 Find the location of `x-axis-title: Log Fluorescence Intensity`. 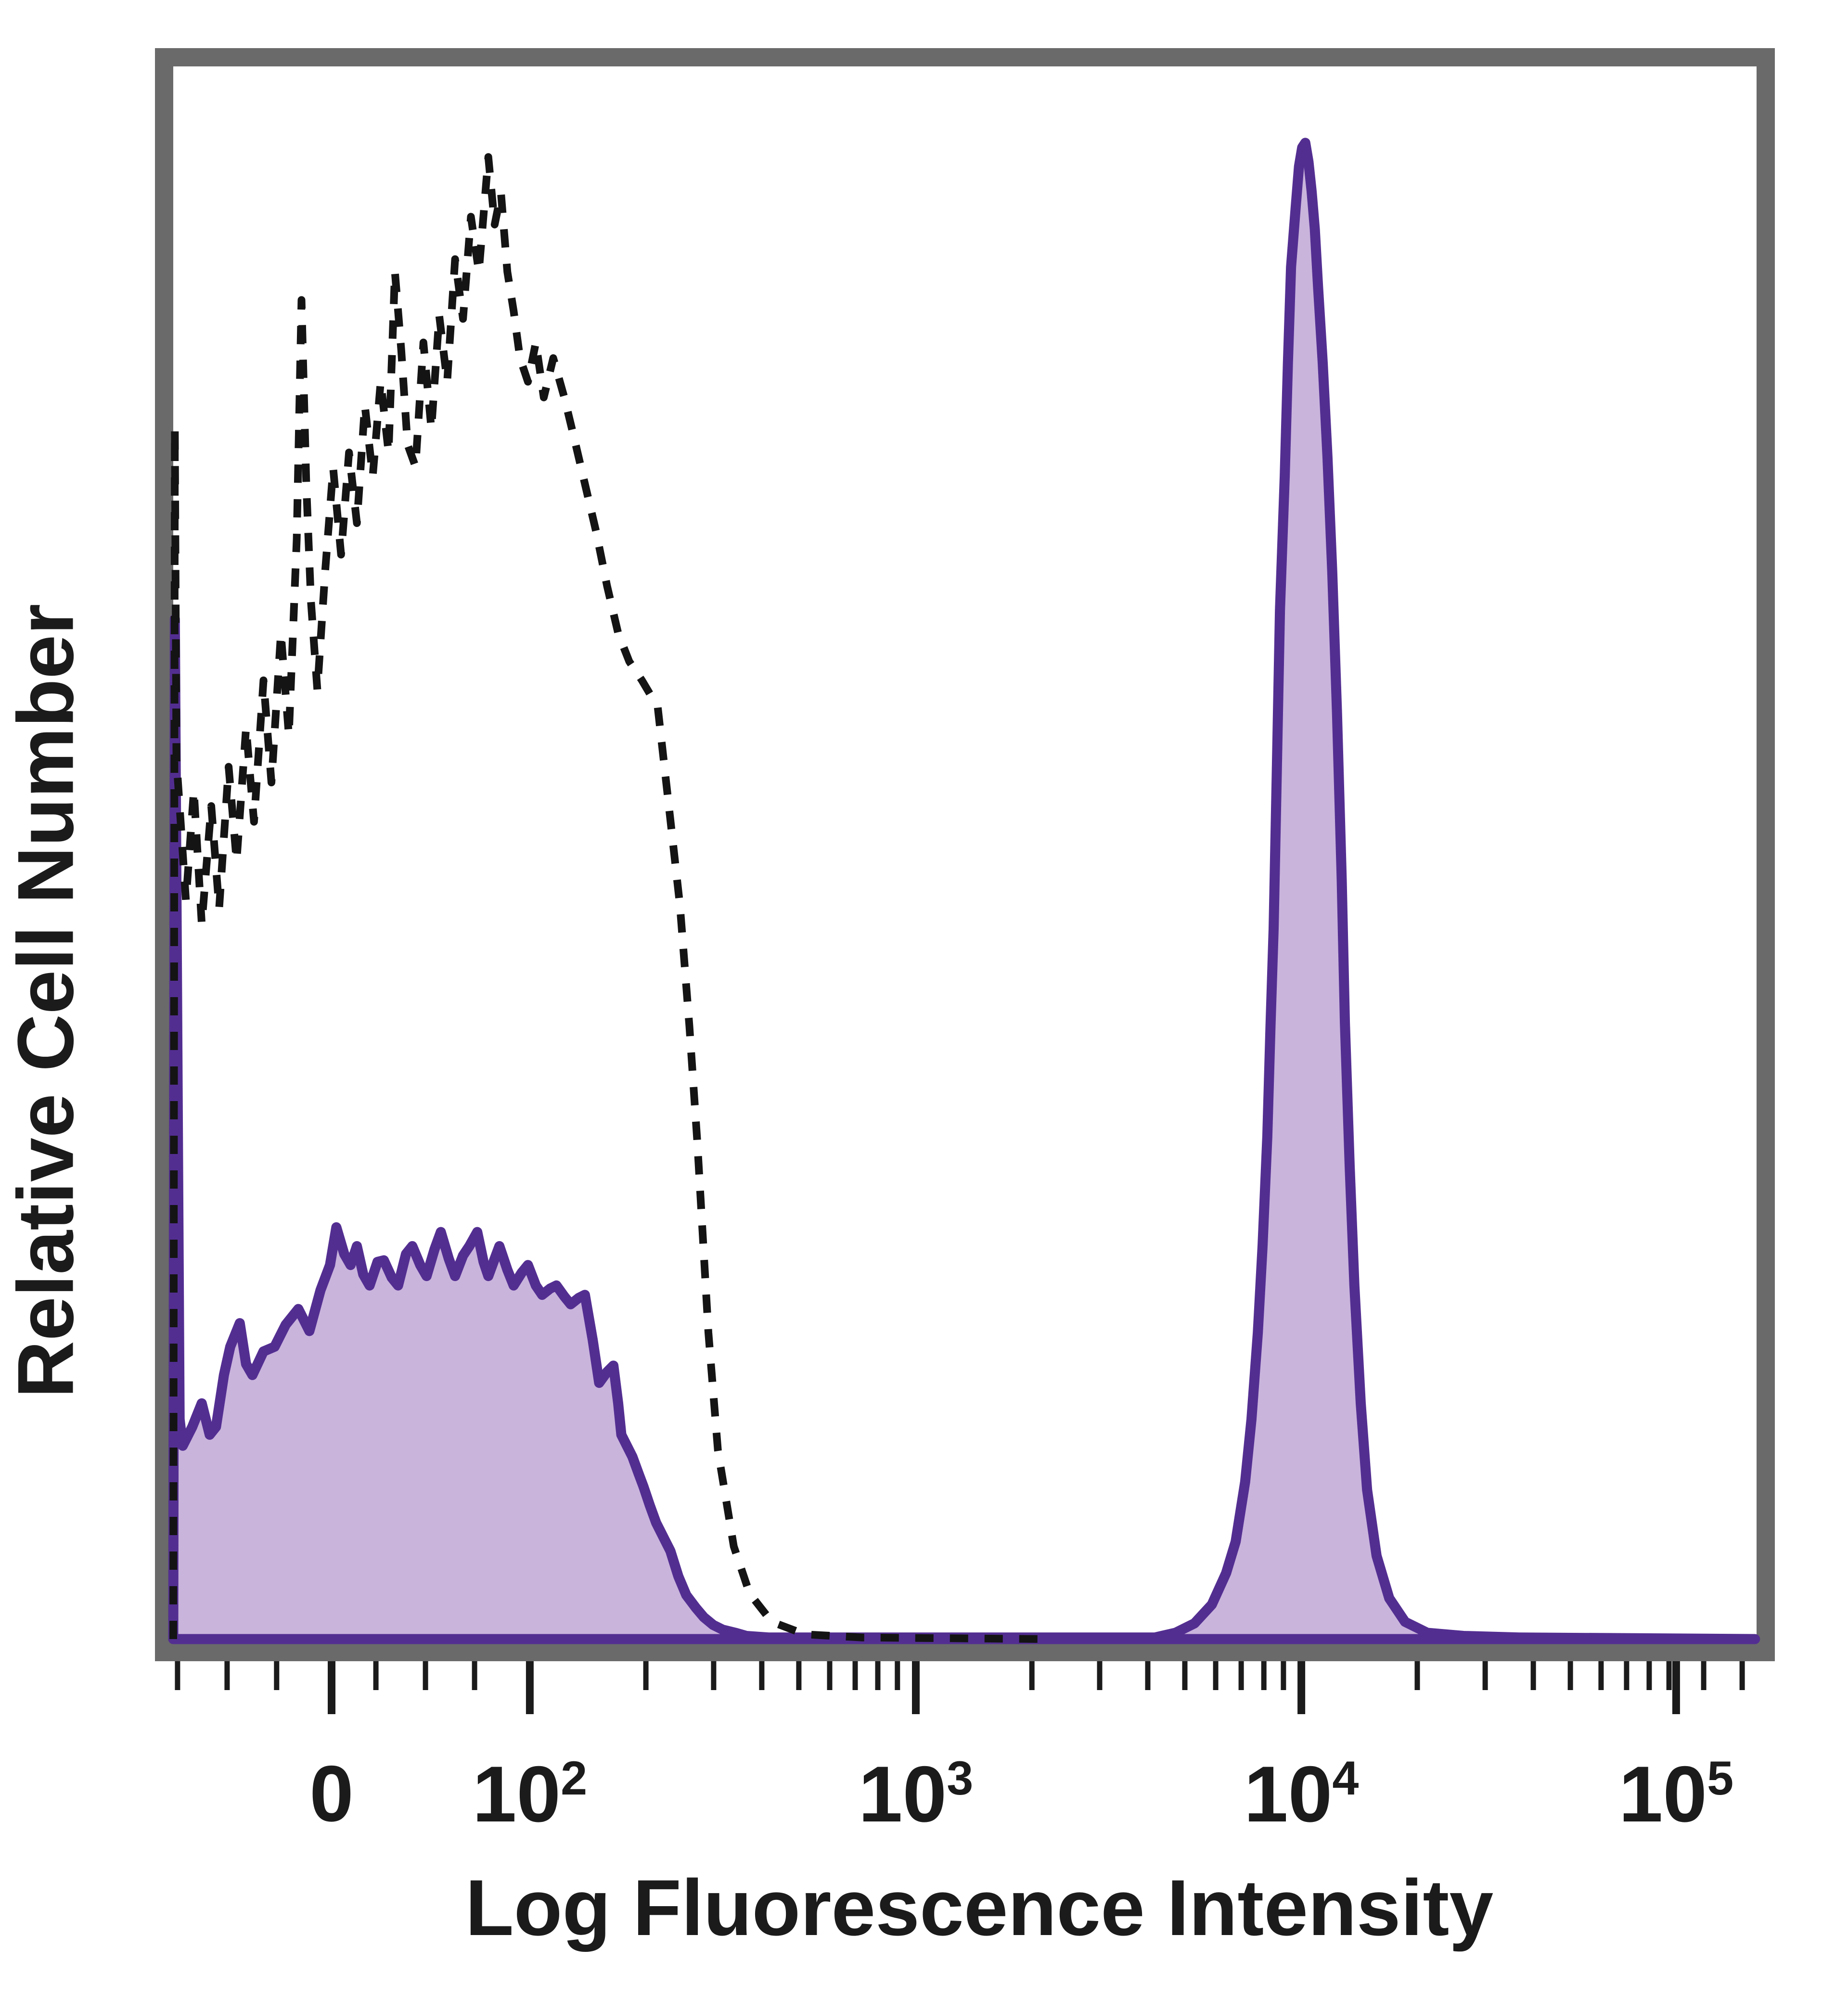

x-axis-title: Log Fluorescence Intensity is located at coordinates (979, 1907).